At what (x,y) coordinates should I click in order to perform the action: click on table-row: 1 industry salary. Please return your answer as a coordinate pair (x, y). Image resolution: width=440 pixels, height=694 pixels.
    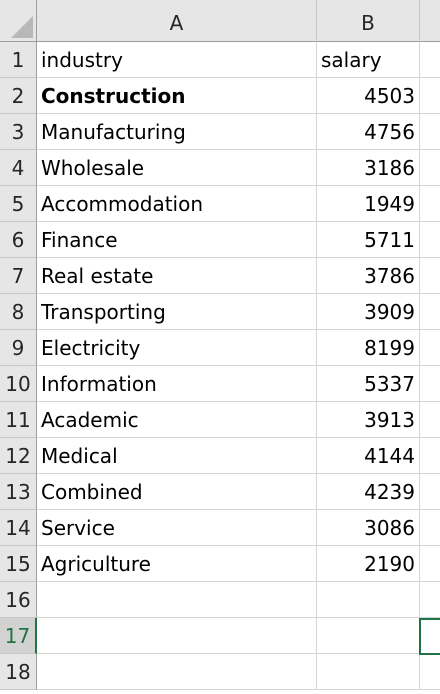
    Looking at the image, I should click on (220, 60).